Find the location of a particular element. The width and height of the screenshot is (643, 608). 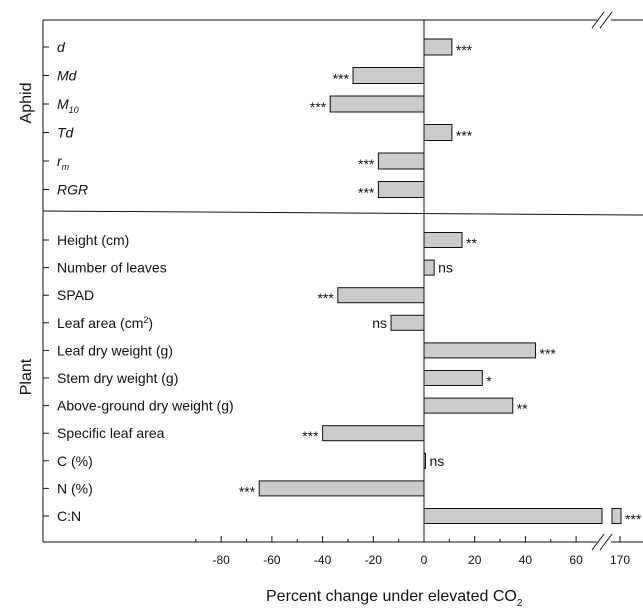

bar-td is located at coordinates (438, 132).